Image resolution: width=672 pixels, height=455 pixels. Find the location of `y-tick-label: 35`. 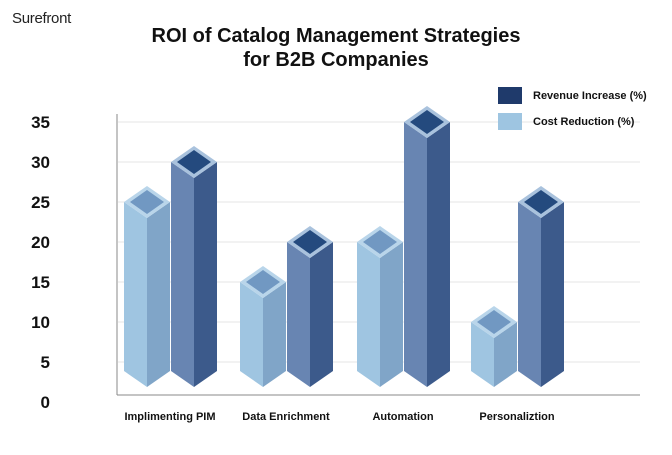

y-tick-label: 35 is located at coordinates (40, 122).